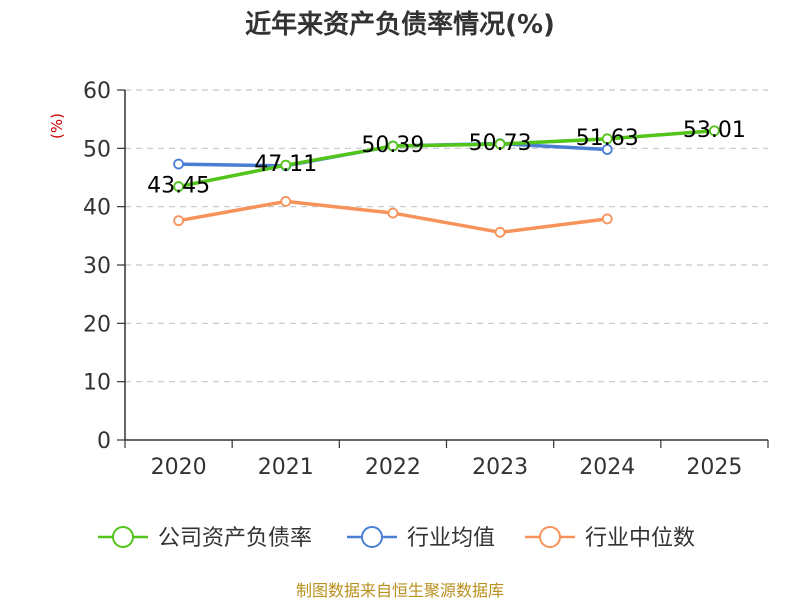  Describe the element at coordinates (97, 324) in the screenshot. I see `y-tick-label: 20` at that location.